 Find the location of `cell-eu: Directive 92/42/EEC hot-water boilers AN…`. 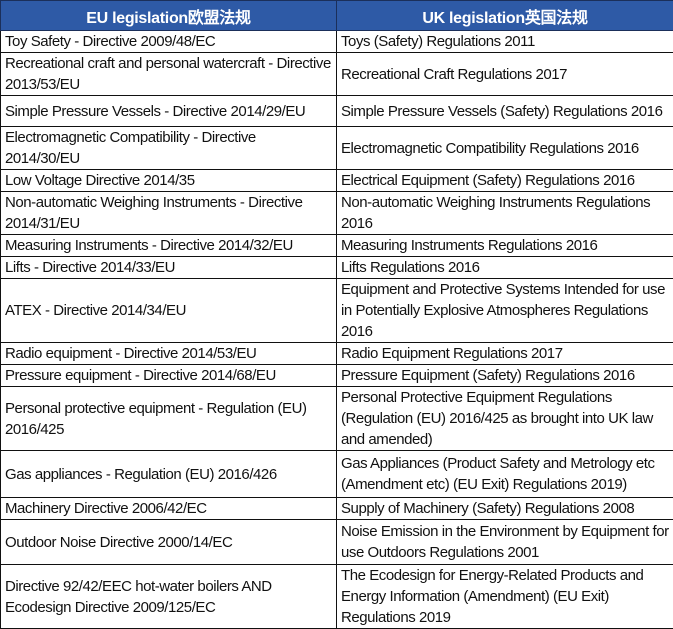

cell-eu: Directive 92/42/EEC hot-water boilers AN… is located at coordinates (169, 597).